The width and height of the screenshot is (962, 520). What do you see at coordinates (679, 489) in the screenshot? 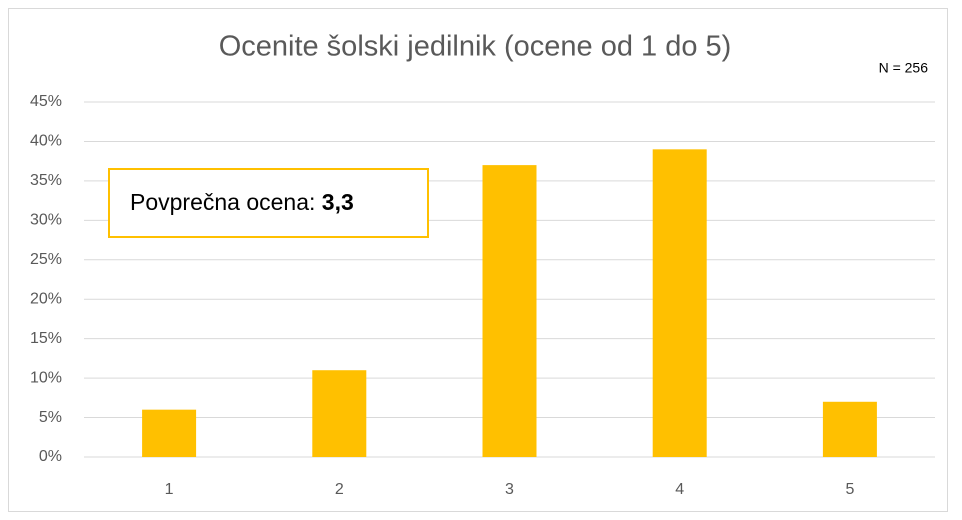
I see `x-tick-label: 4` at bounding box center [679, 489].